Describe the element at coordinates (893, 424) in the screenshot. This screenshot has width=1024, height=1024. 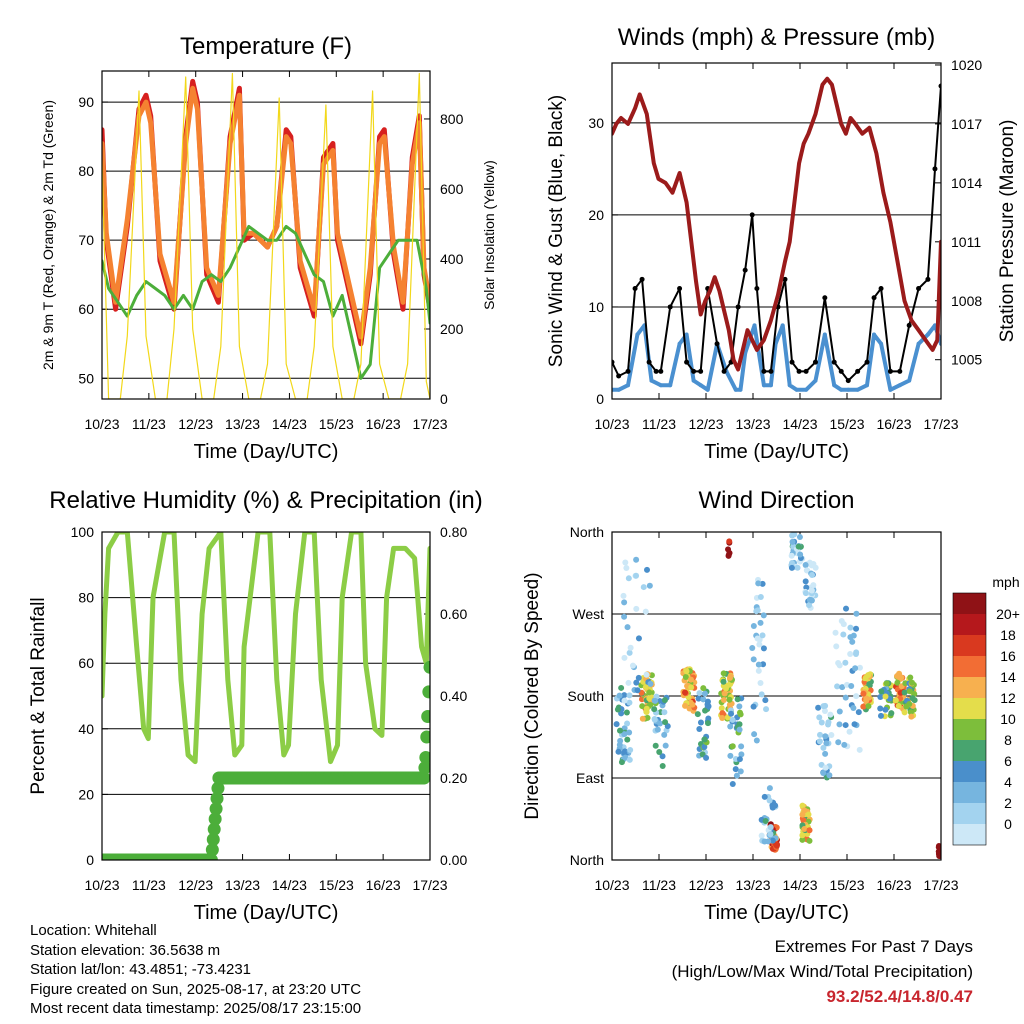
I see `winds-xtick-label: 16/23` at that location.